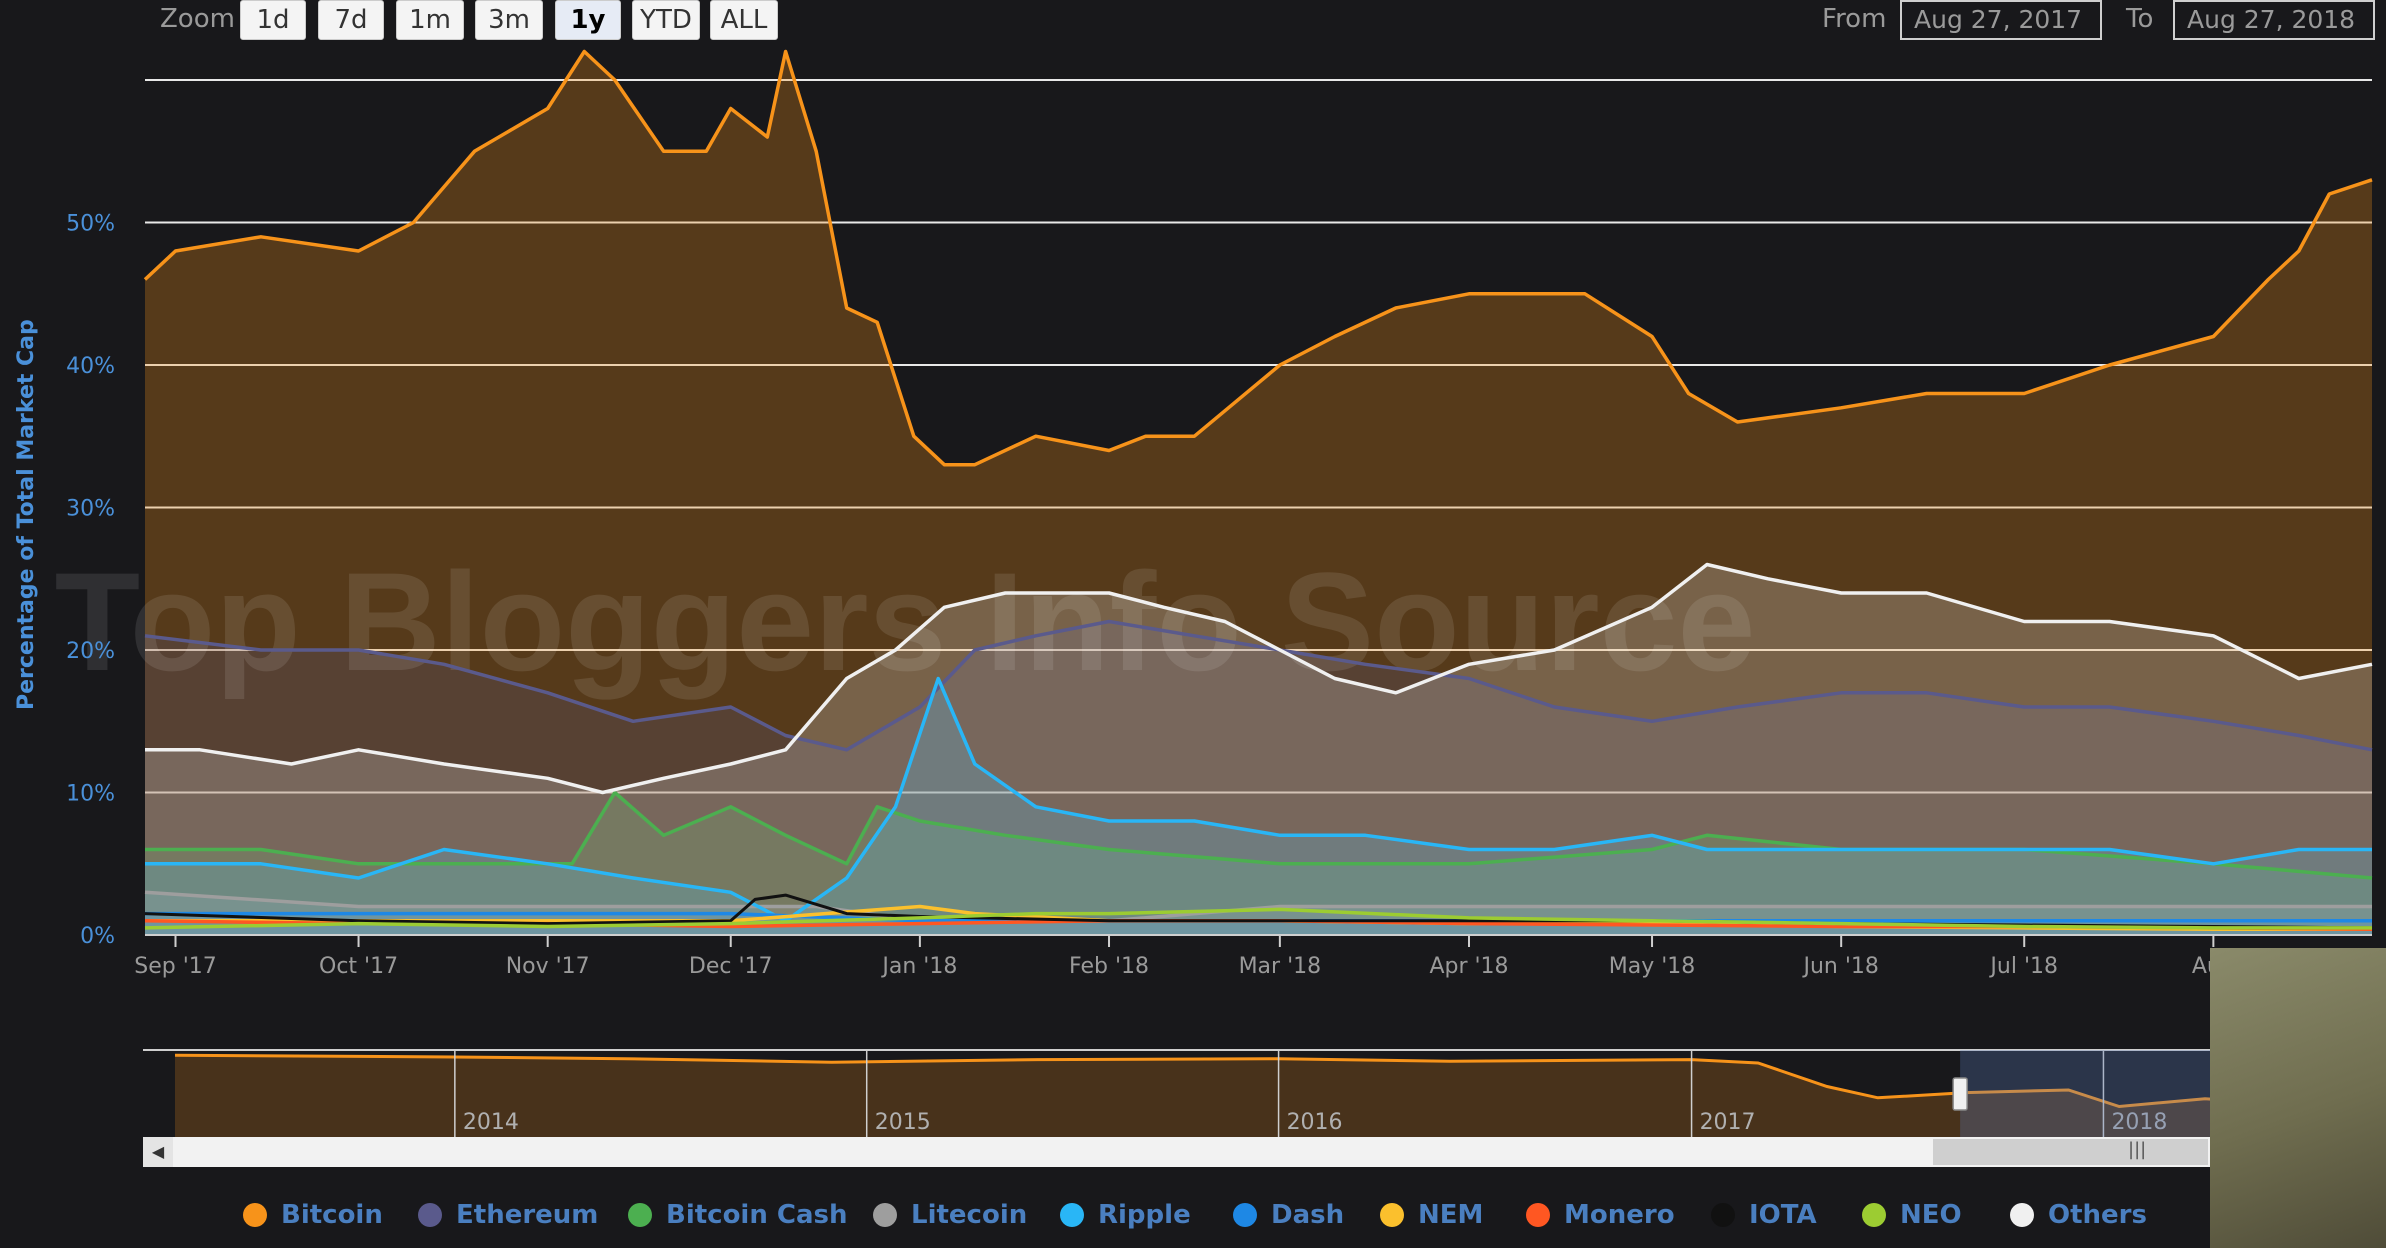 The height and width of the screenshot is (1248, 2386). Describe the element at coordinates (2139, 1122) in the screenshot. I see `navigator-year-label: 2018` at that location.